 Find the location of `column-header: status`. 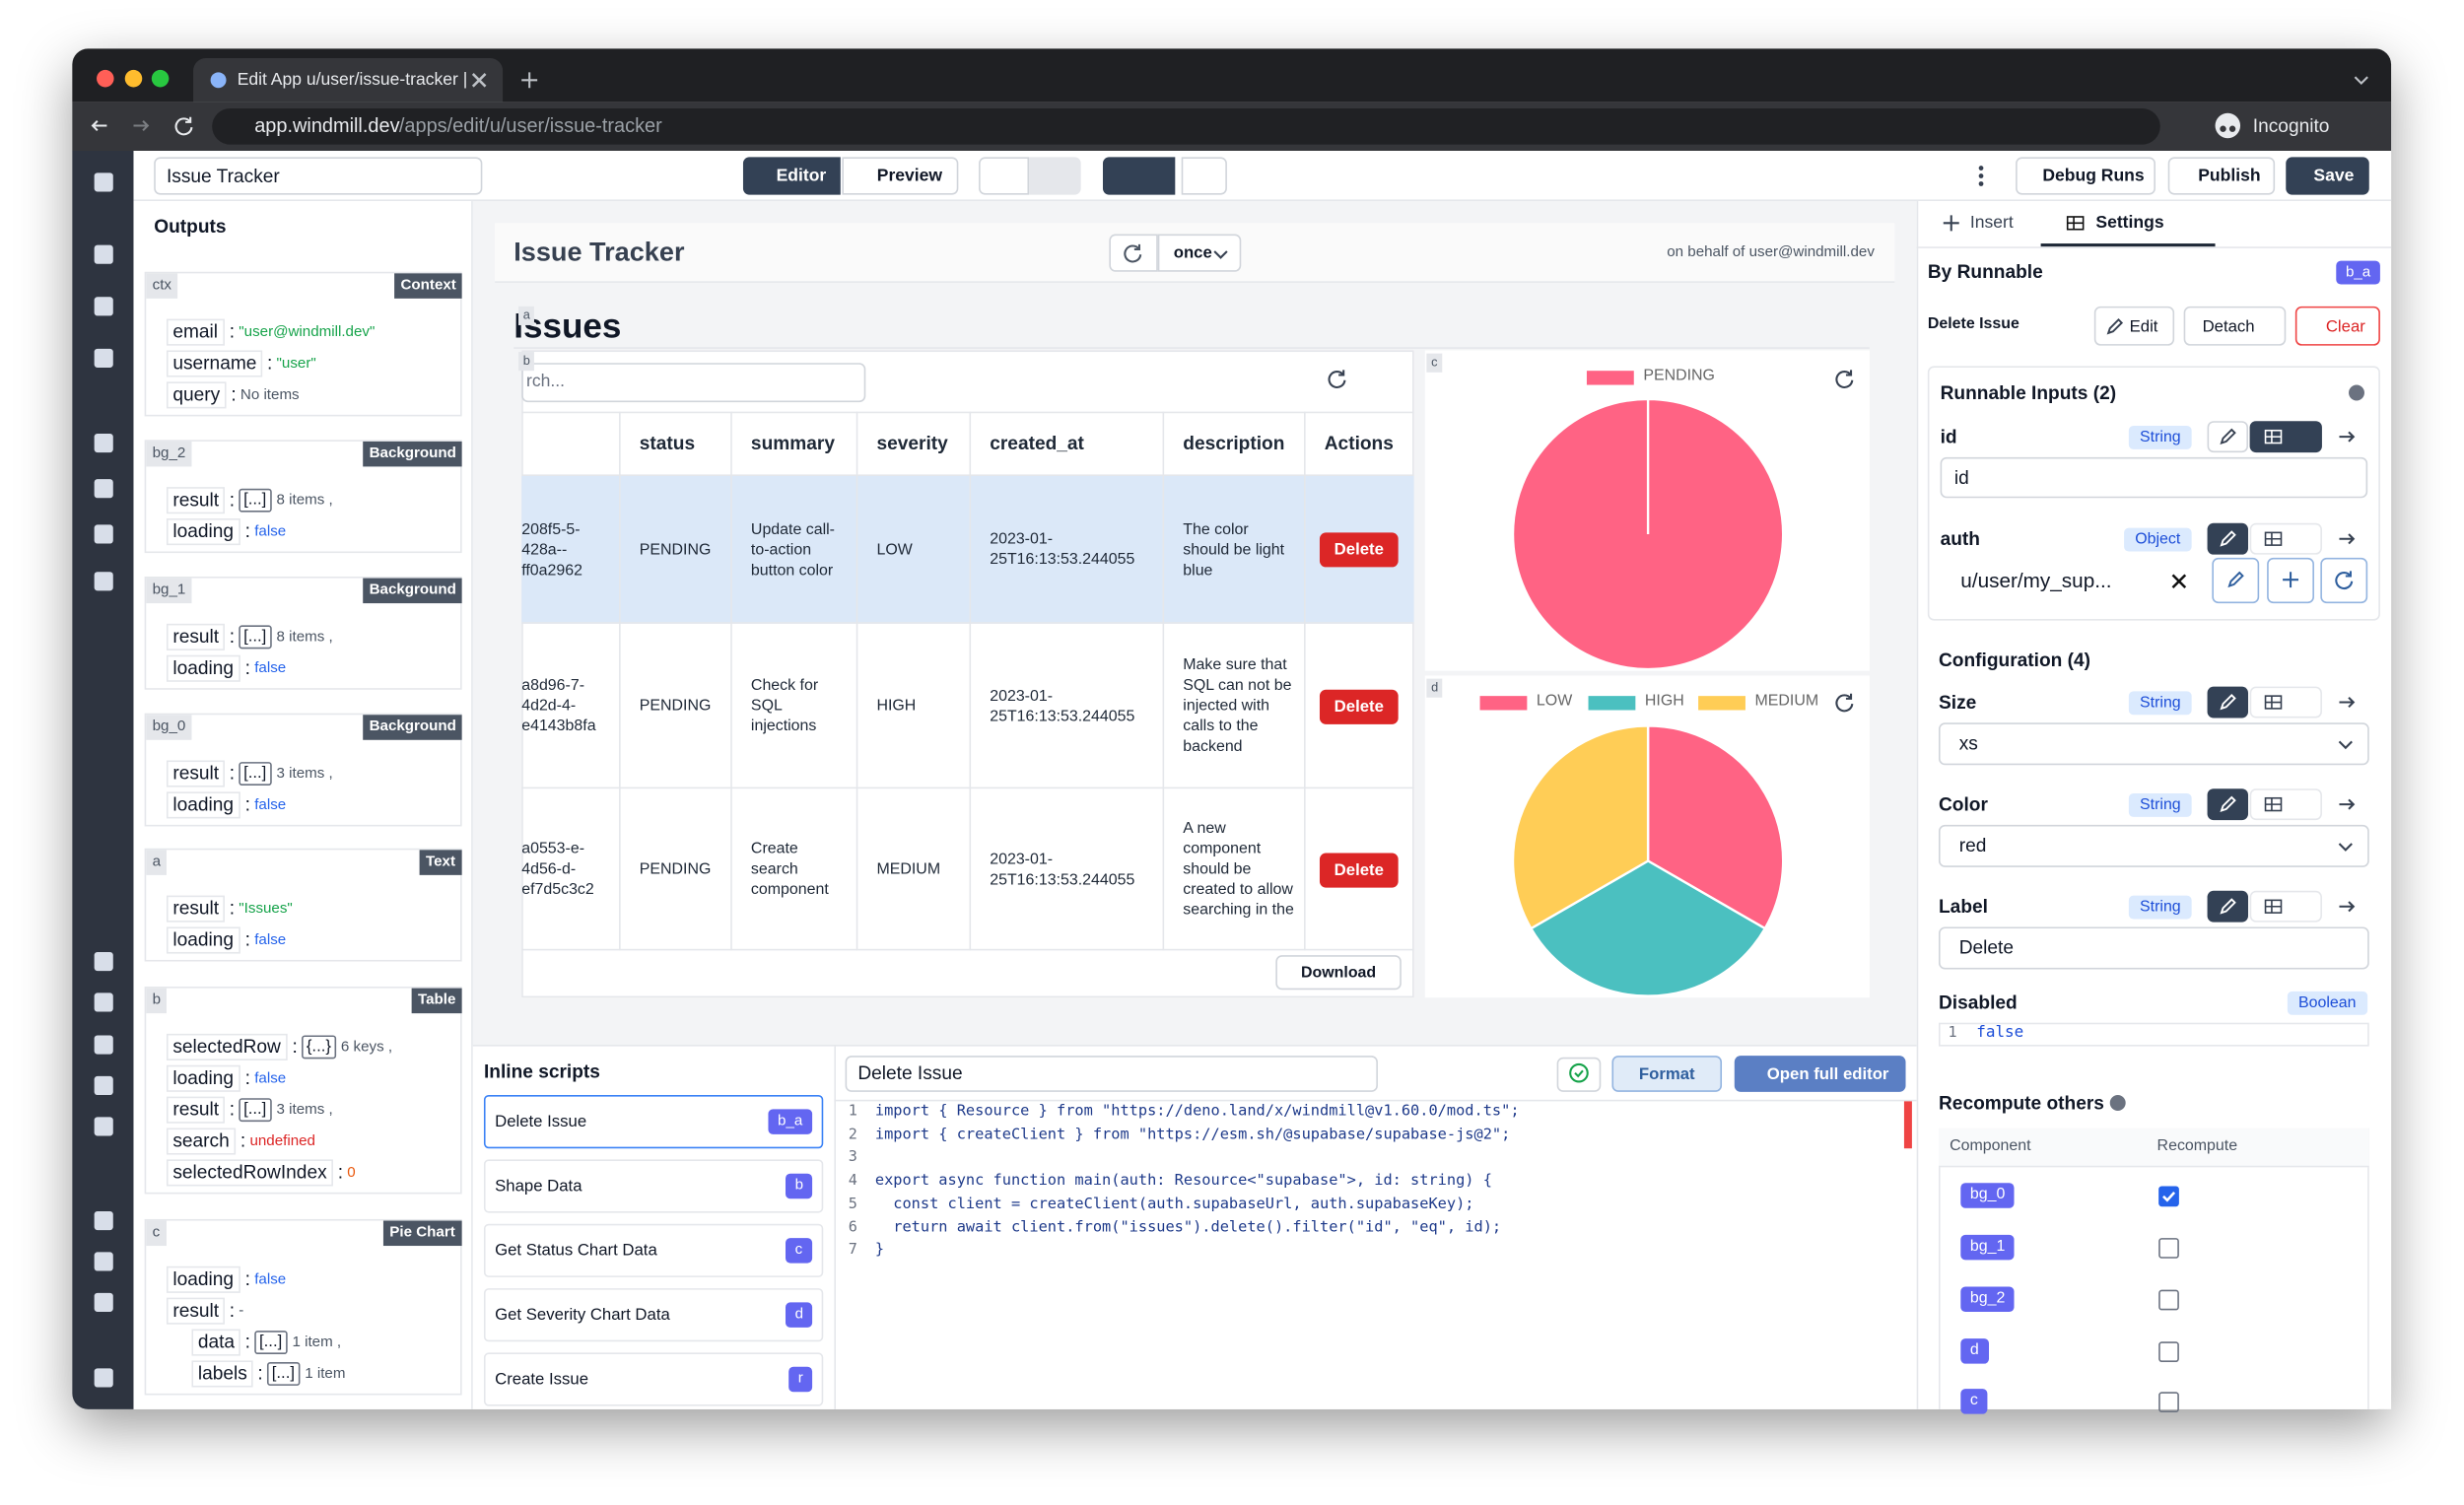

column-header: status is located at coordinates (667, 443).